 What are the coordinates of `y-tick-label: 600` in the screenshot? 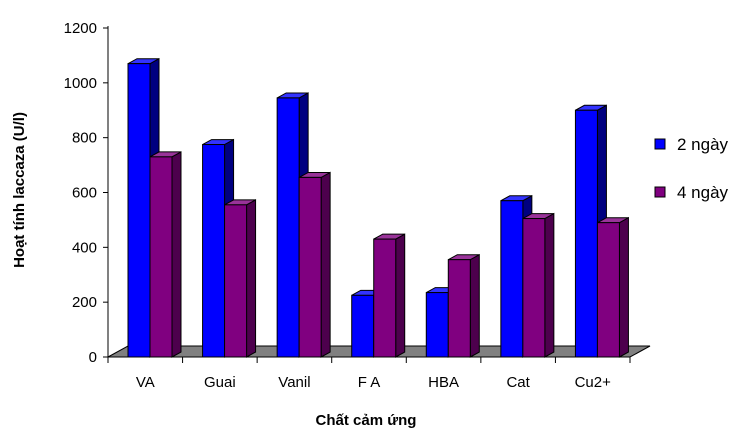 It's located at (84, 193).